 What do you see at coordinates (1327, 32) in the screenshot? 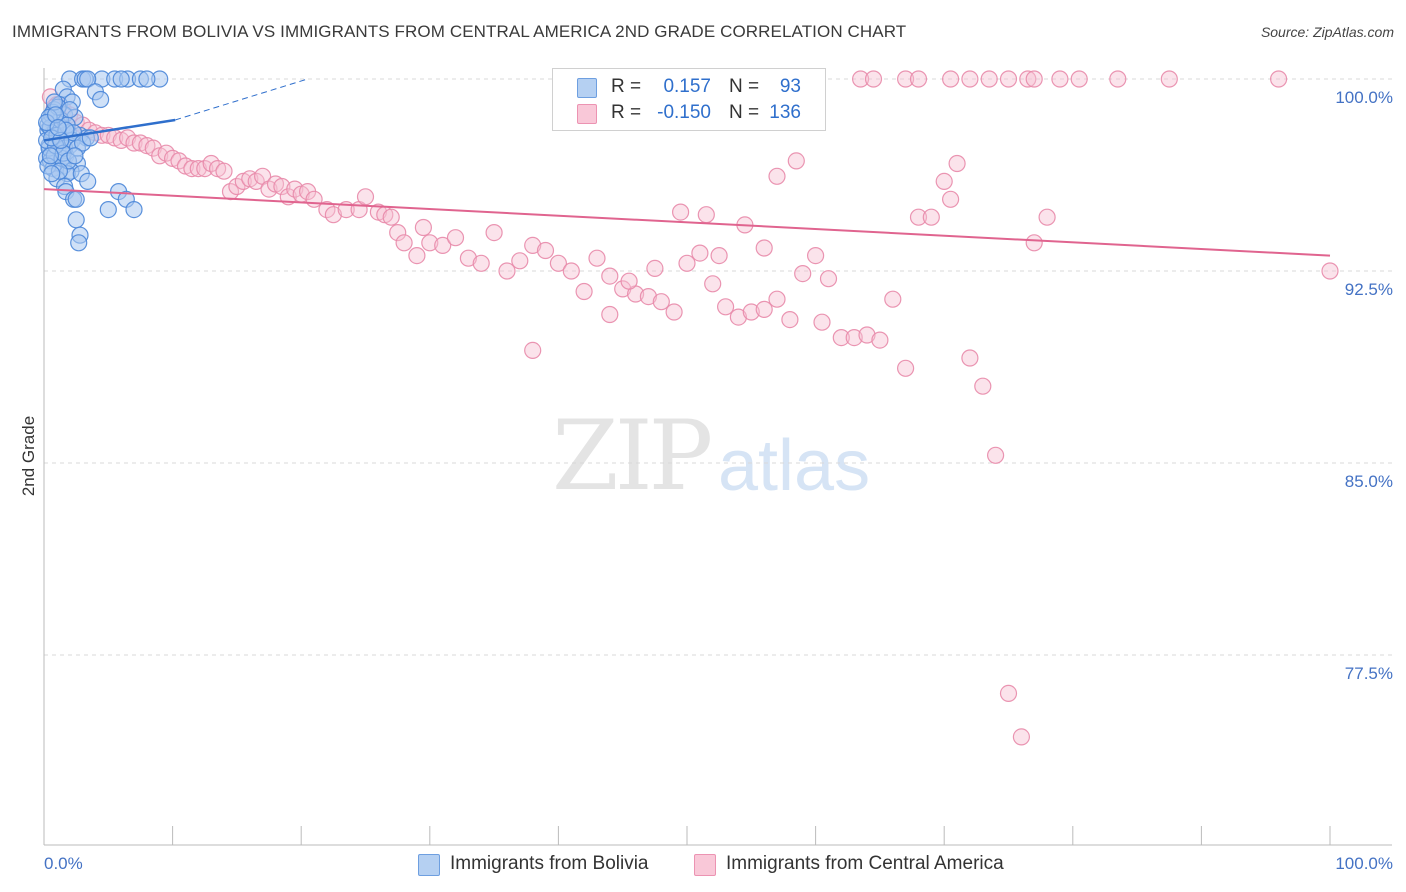
I see `source-label: Source: ZipAtlas.com` at bounding box center [1327, 32].